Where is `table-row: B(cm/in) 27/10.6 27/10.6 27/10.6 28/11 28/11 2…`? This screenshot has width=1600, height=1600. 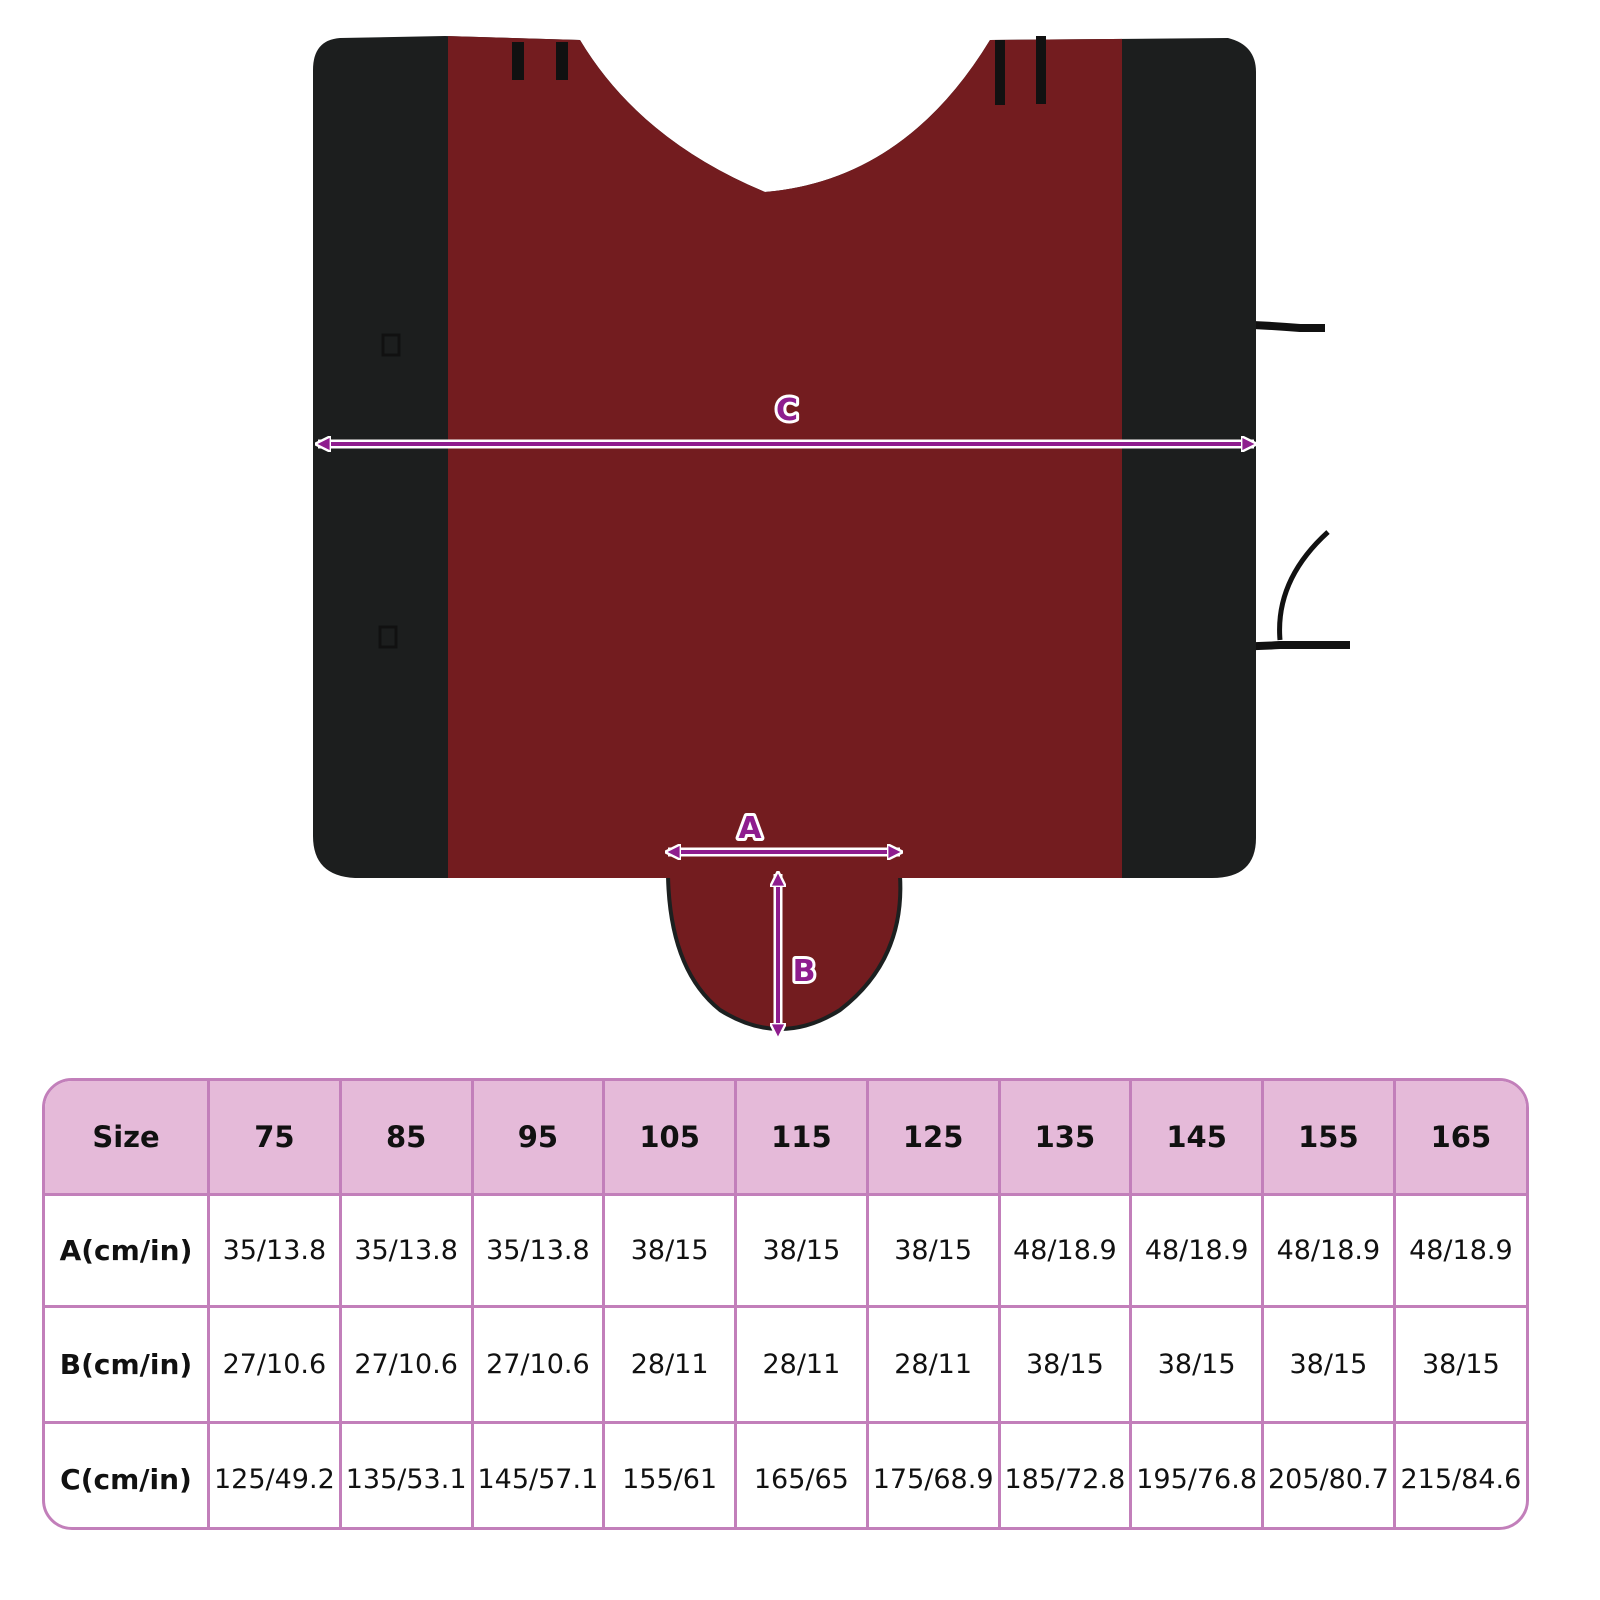 table-row: B(cm/in) 27/10.6 27/10.6 27/10.6 28/11 28/11 2… is located at coordinates (785, 1364).